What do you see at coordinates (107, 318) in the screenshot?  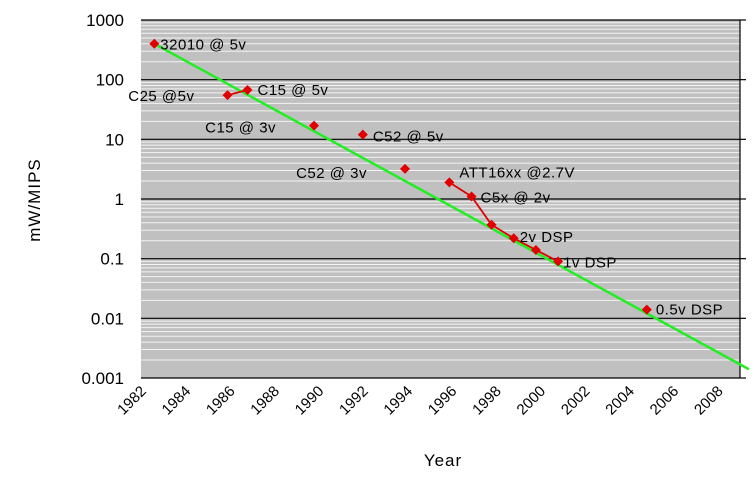 I see `y-tick-label: 0.01` at bounding box center [107, 318].